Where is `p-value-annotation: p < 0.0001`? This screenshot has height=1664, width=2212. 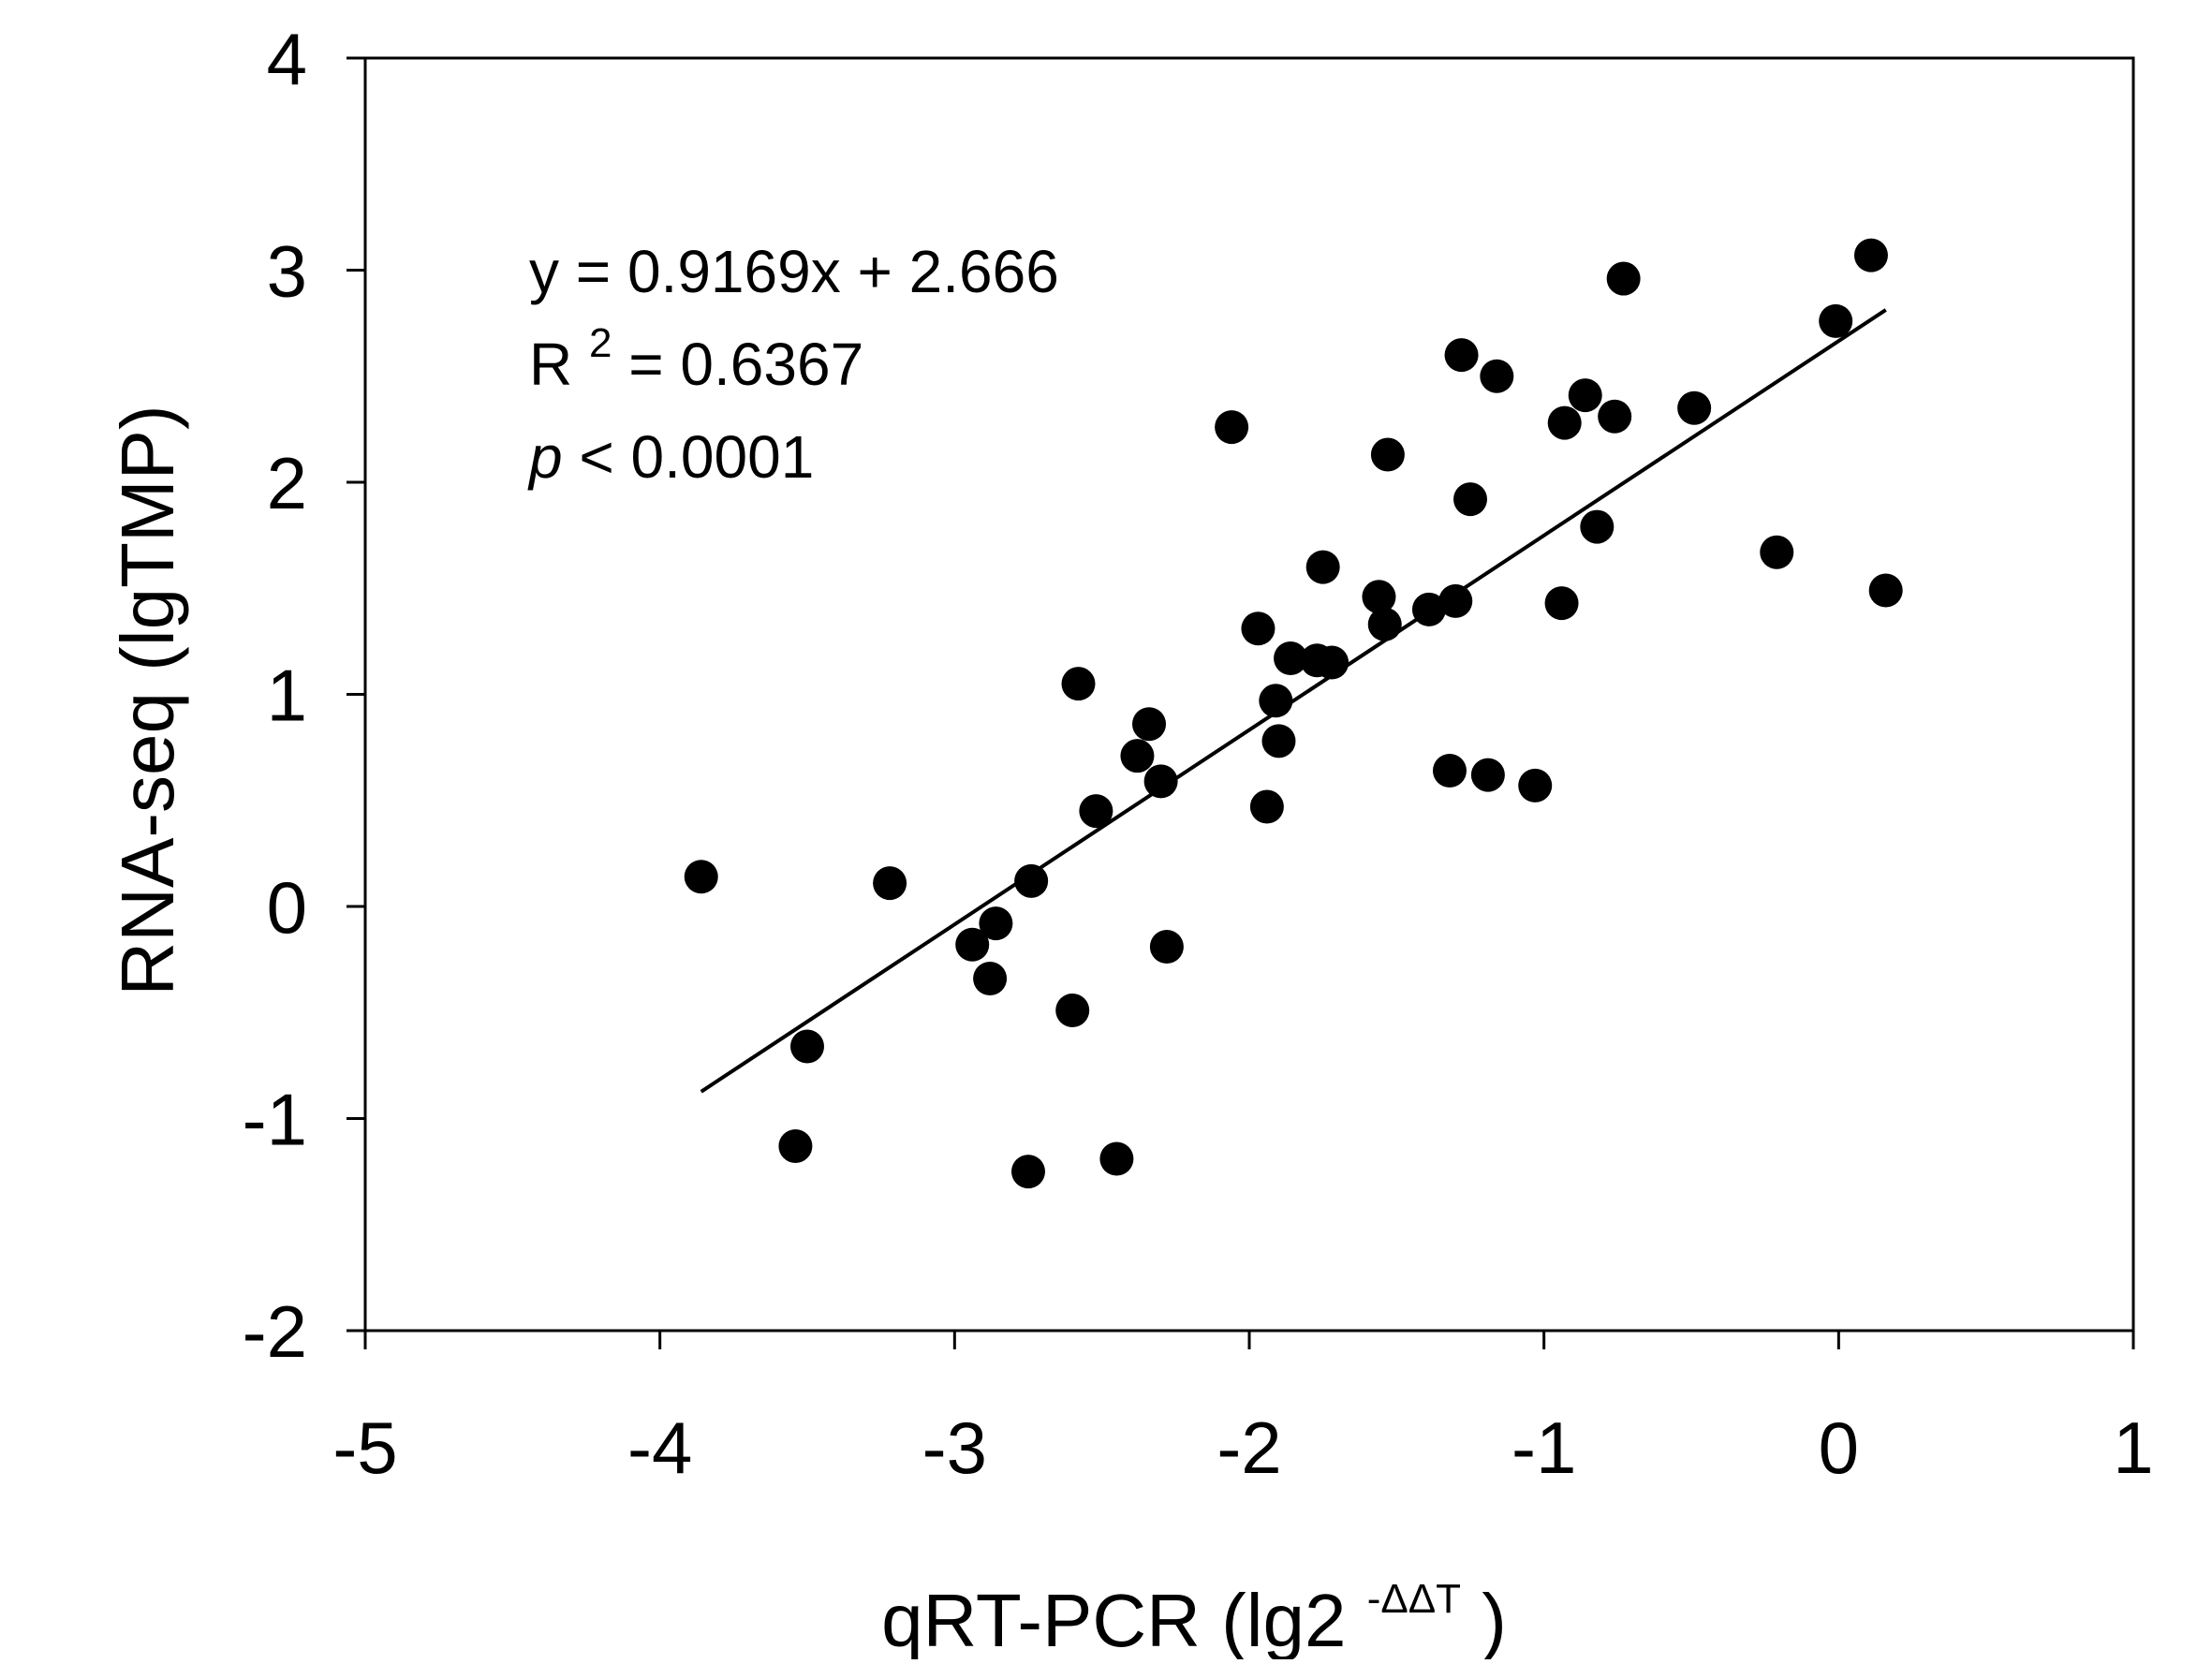
p-value-annotation: p < 0.0001 is located at coordinates (670, 457).